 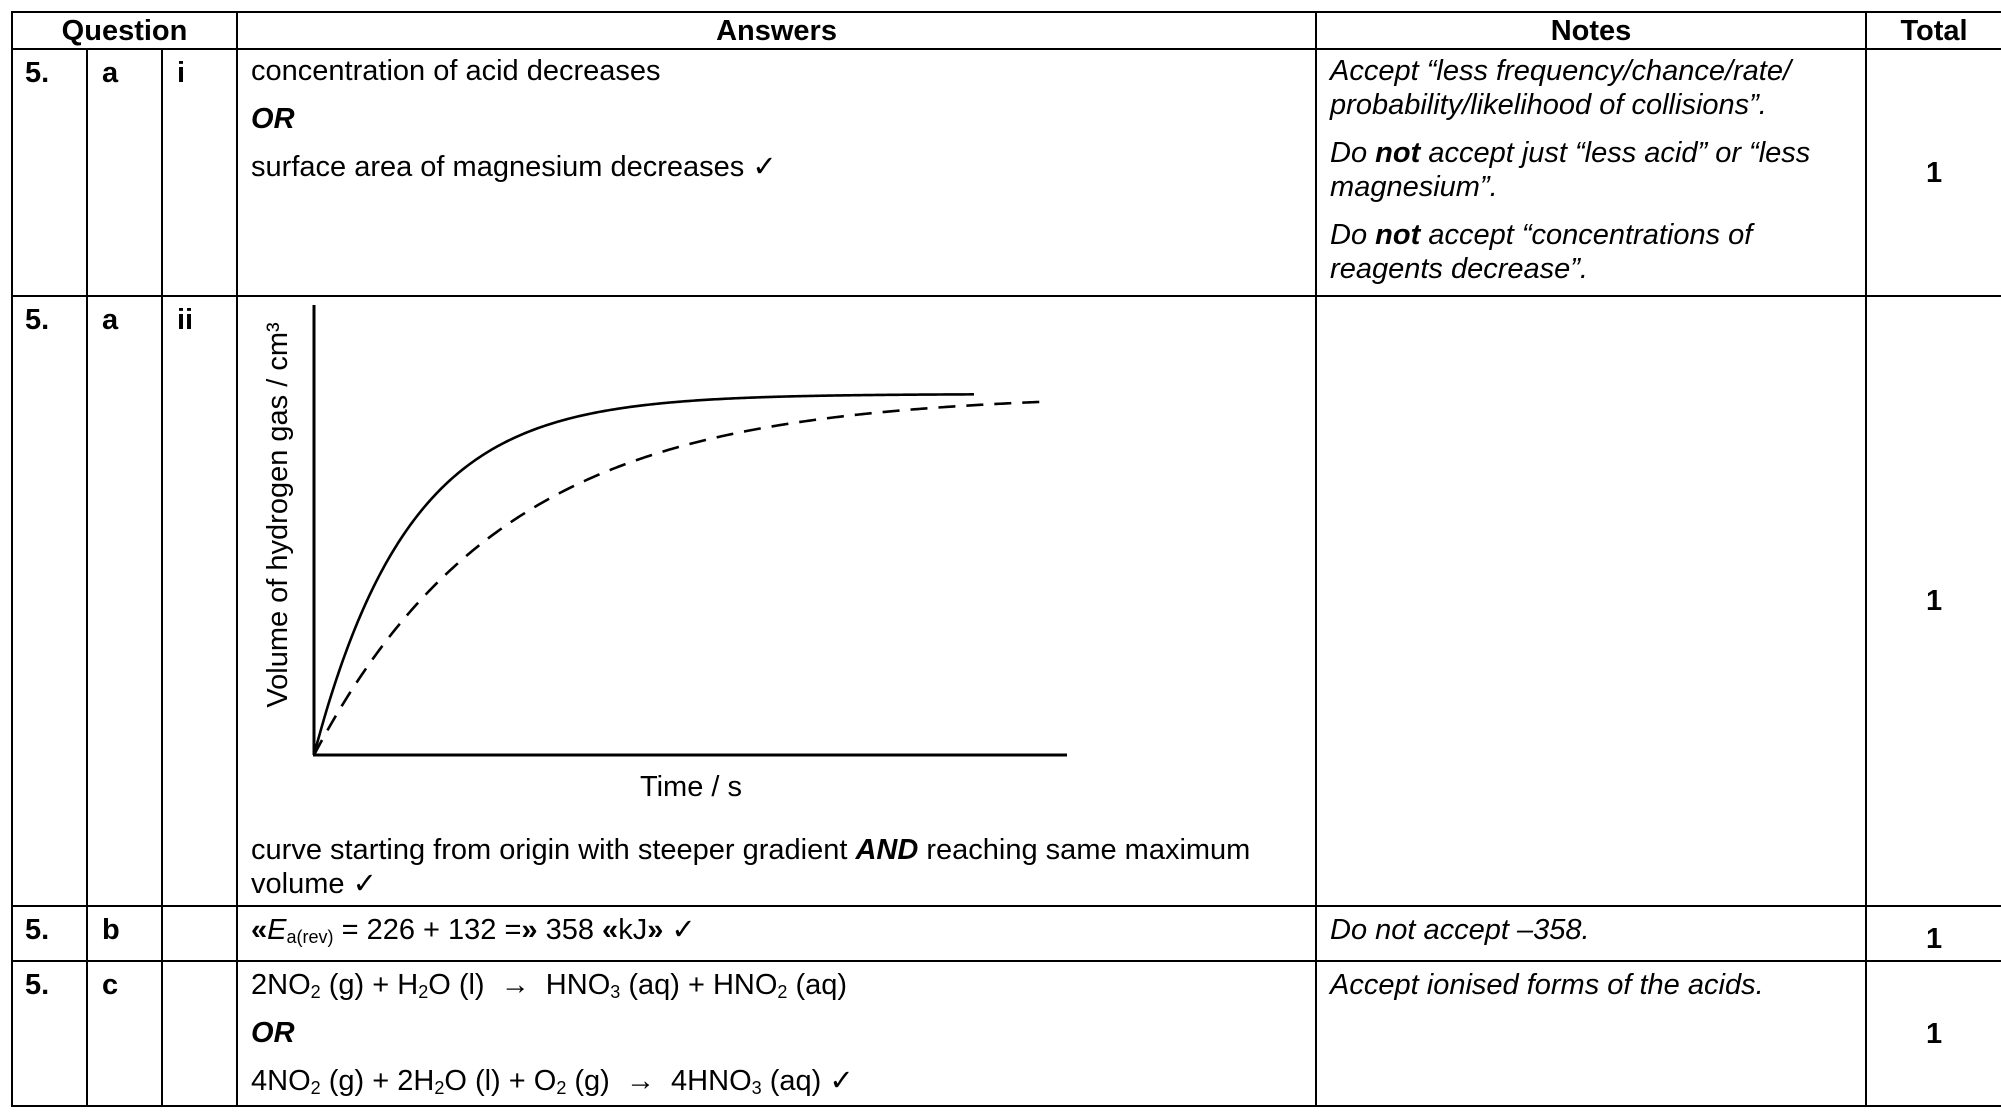 I want to click on header-row: Question Answers Notes Total, so click(x=1005, y=30).